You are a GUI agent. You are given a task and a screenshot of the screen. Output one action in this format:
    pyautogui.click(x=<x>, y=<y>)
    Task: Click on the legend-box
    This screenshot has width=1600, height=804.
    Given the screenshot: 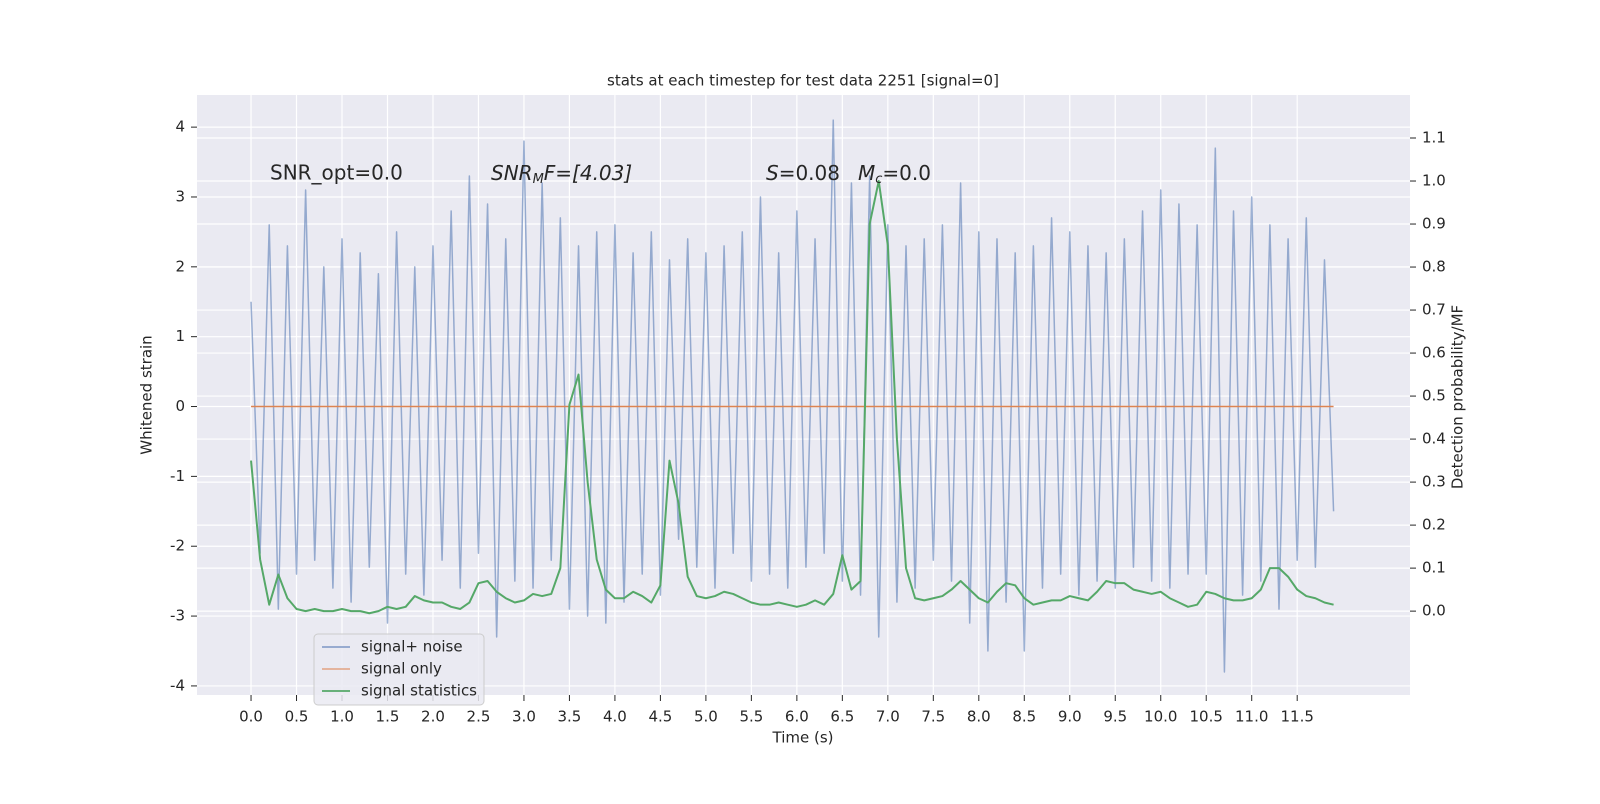 What is the action you would take?
    pyautogui.click(x=399, y=669)
    